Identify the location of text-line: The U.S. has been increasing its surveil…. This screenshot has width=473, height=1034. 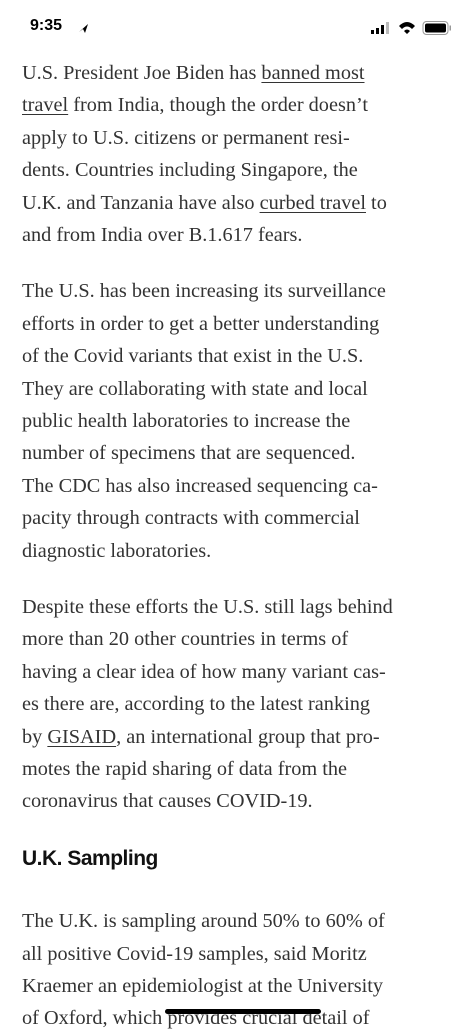
(204, 291).